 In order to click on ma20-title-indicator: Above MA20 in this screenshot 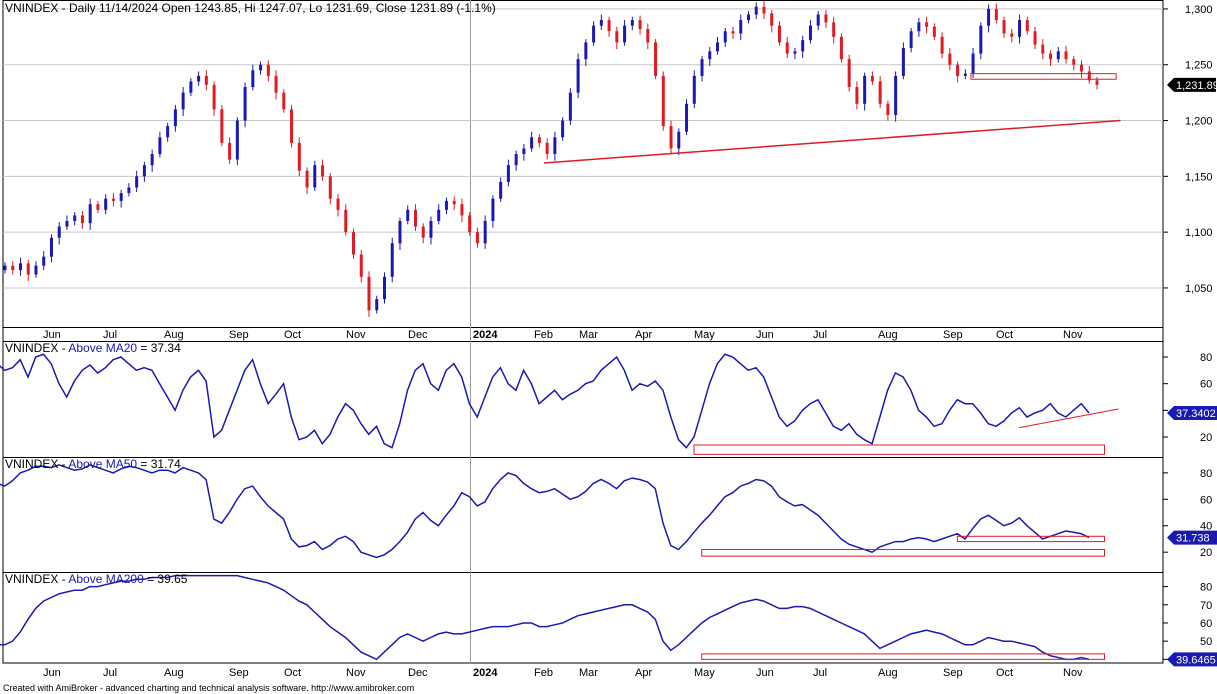, I will do `click(102, 348)`.